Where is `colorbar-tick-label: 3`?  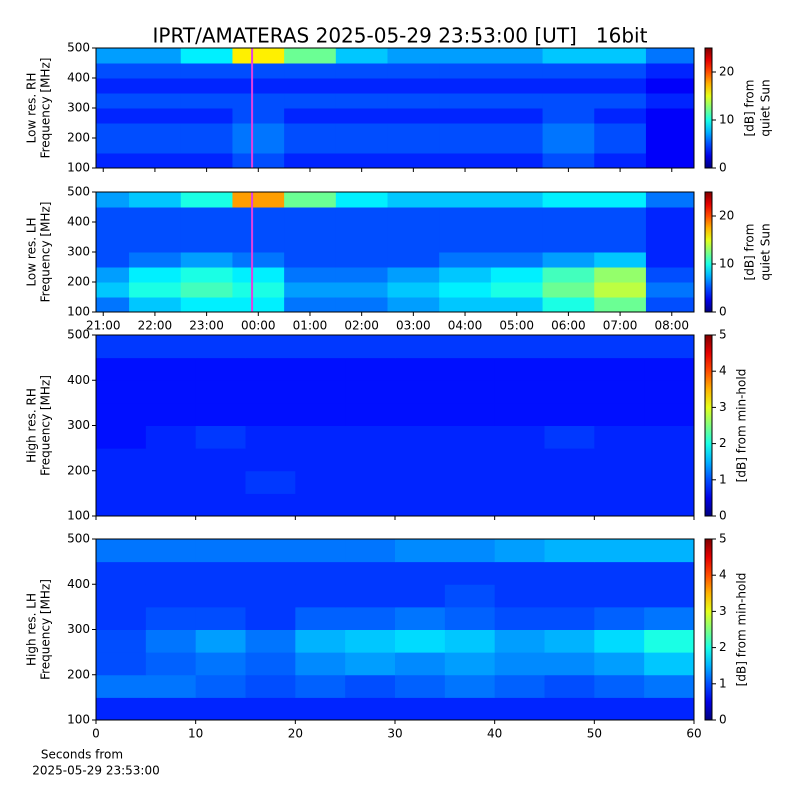 colorbar-tick-label: 3 is located at coordinates (723, 407).